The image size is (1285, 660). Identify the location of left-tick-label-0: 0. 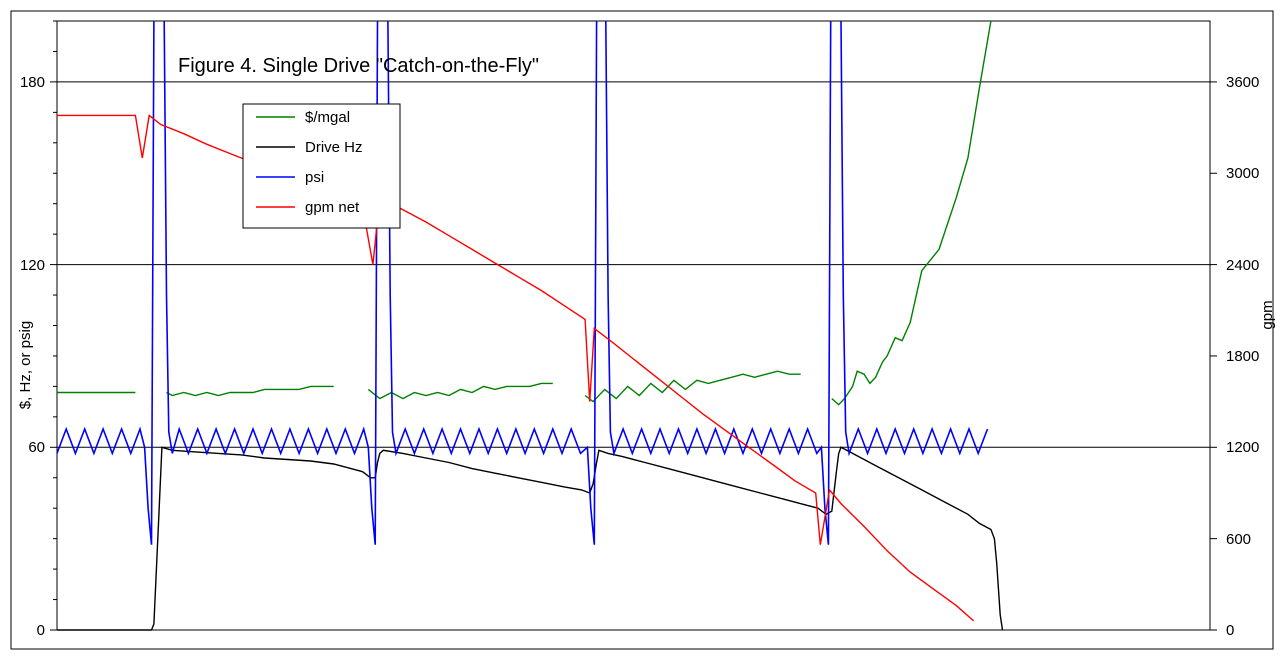
(41, 630).